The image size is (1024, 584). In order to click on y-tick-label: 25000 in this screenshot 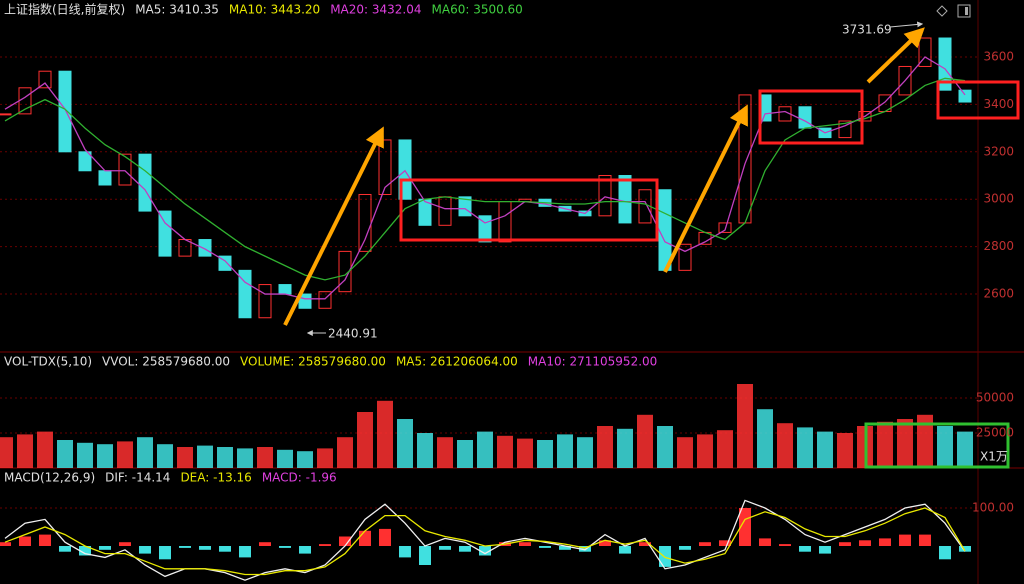, I will do `click(995, 433)`.